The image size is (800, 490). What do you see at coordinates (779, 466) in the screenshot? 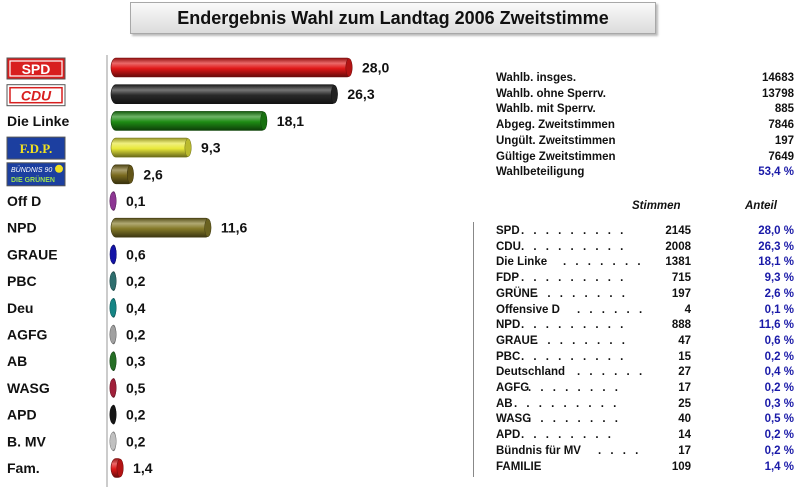
I see `result-share: 1,4 %` at bounding box center [779, 466].